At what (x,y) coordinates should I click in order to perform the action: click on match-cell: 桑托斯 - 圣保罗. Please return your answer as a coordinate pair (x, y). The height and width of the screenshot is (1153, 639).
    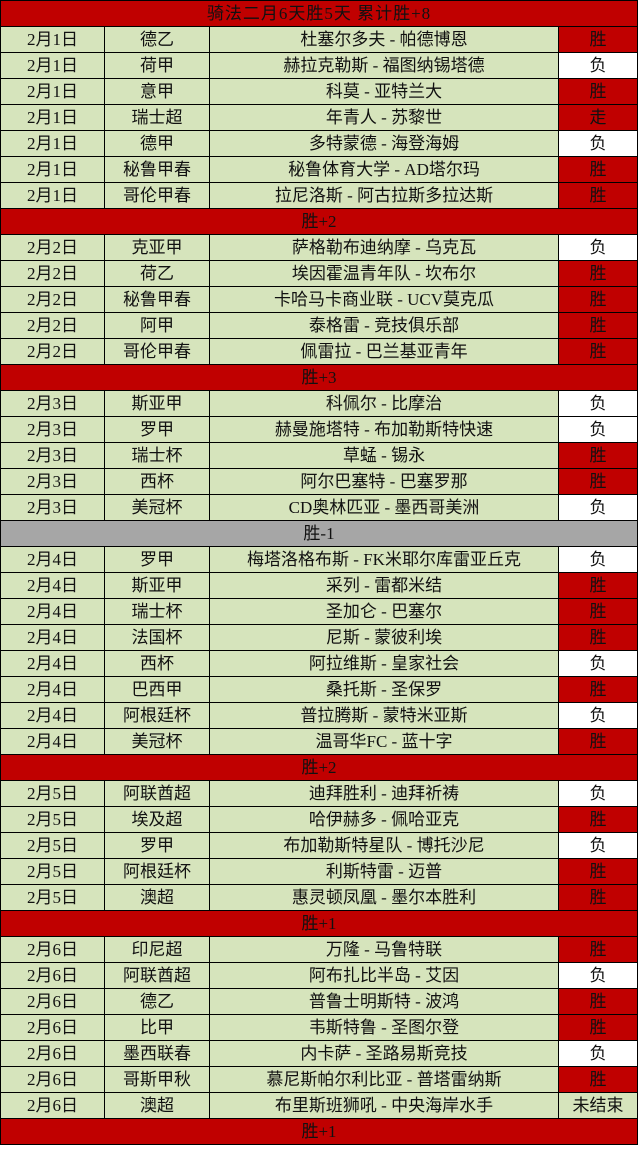
    Looking at the image, I should click on (384, 689).